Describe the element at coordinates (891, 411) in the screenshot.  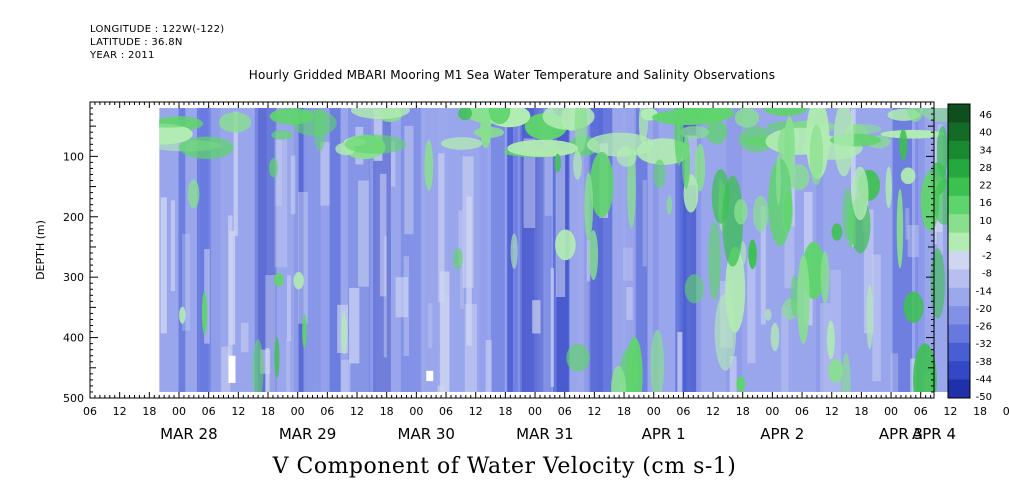
I see `x-hour-label: 00` at that location.